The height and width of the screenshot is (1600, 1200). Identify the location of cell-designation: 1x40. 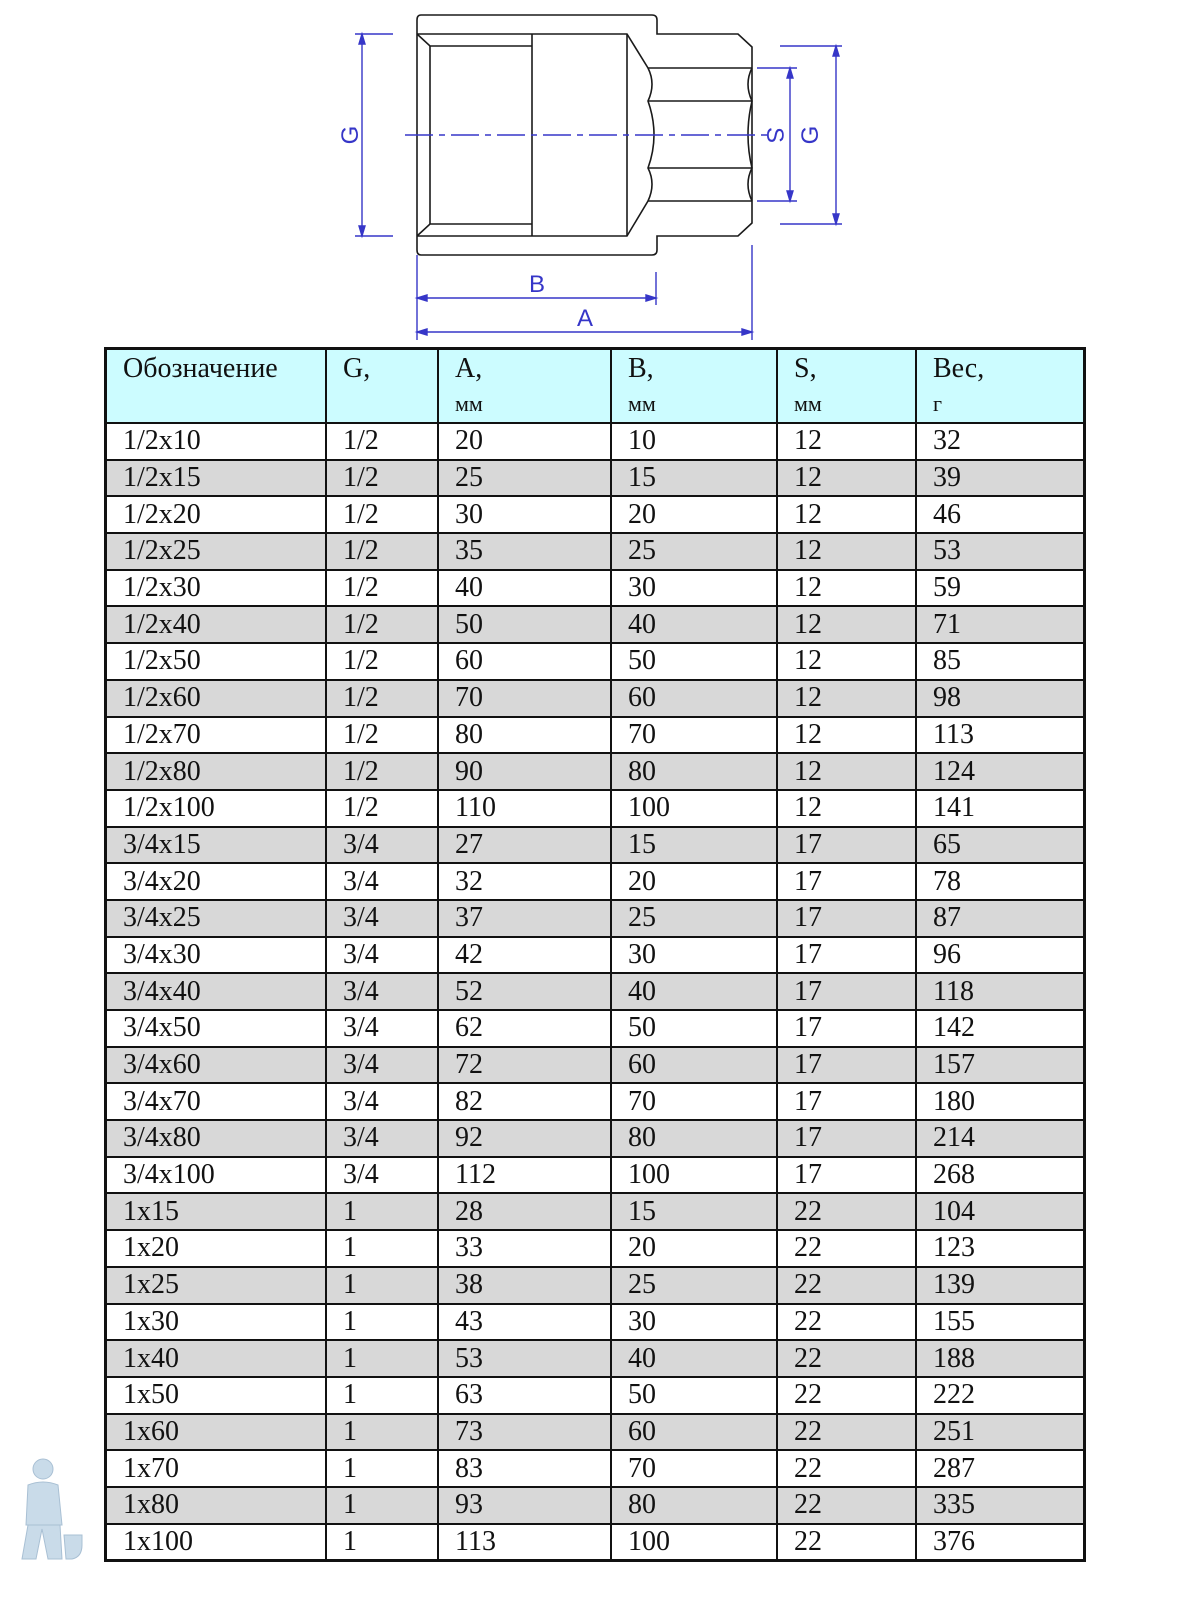
(215, 1358).